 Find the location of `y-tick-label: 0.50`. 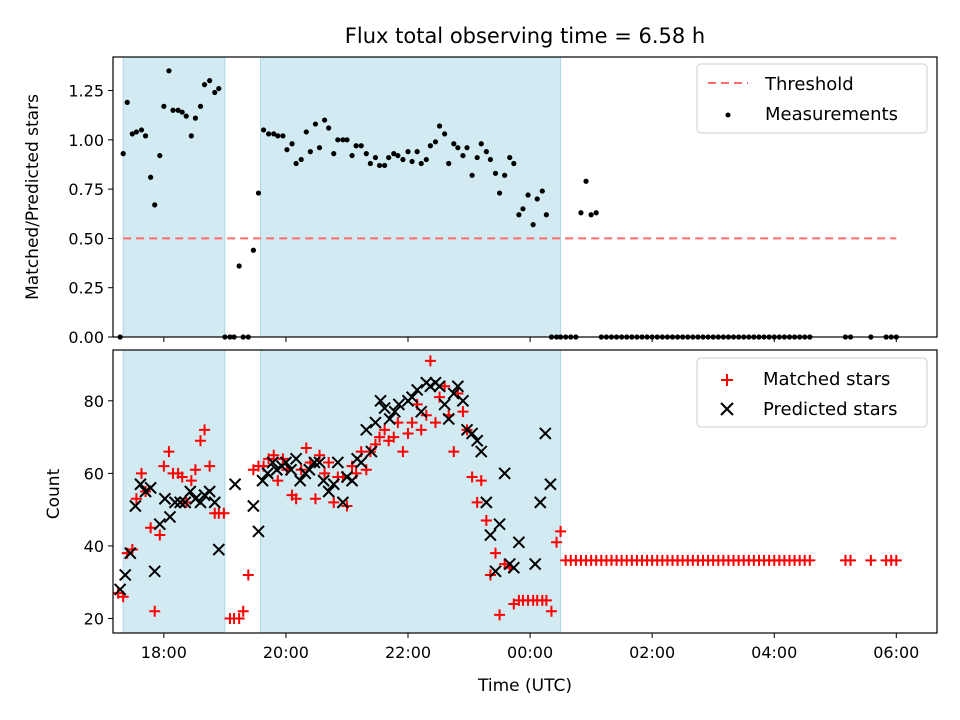

y-tick-label: 0.50 is located at coordinates (86, 238).